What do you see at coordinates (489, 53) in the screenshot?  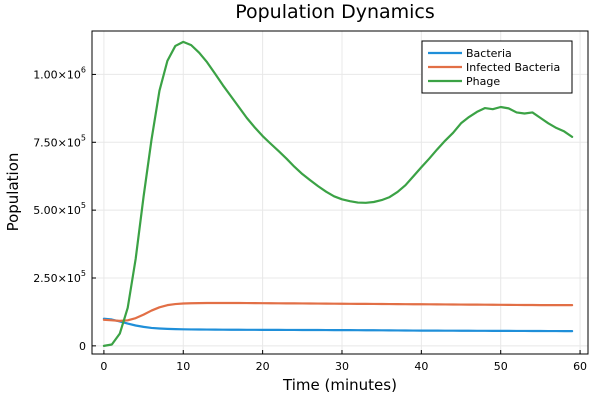 I see `legend-label: Bacteria` at bounding box center [489, 53].